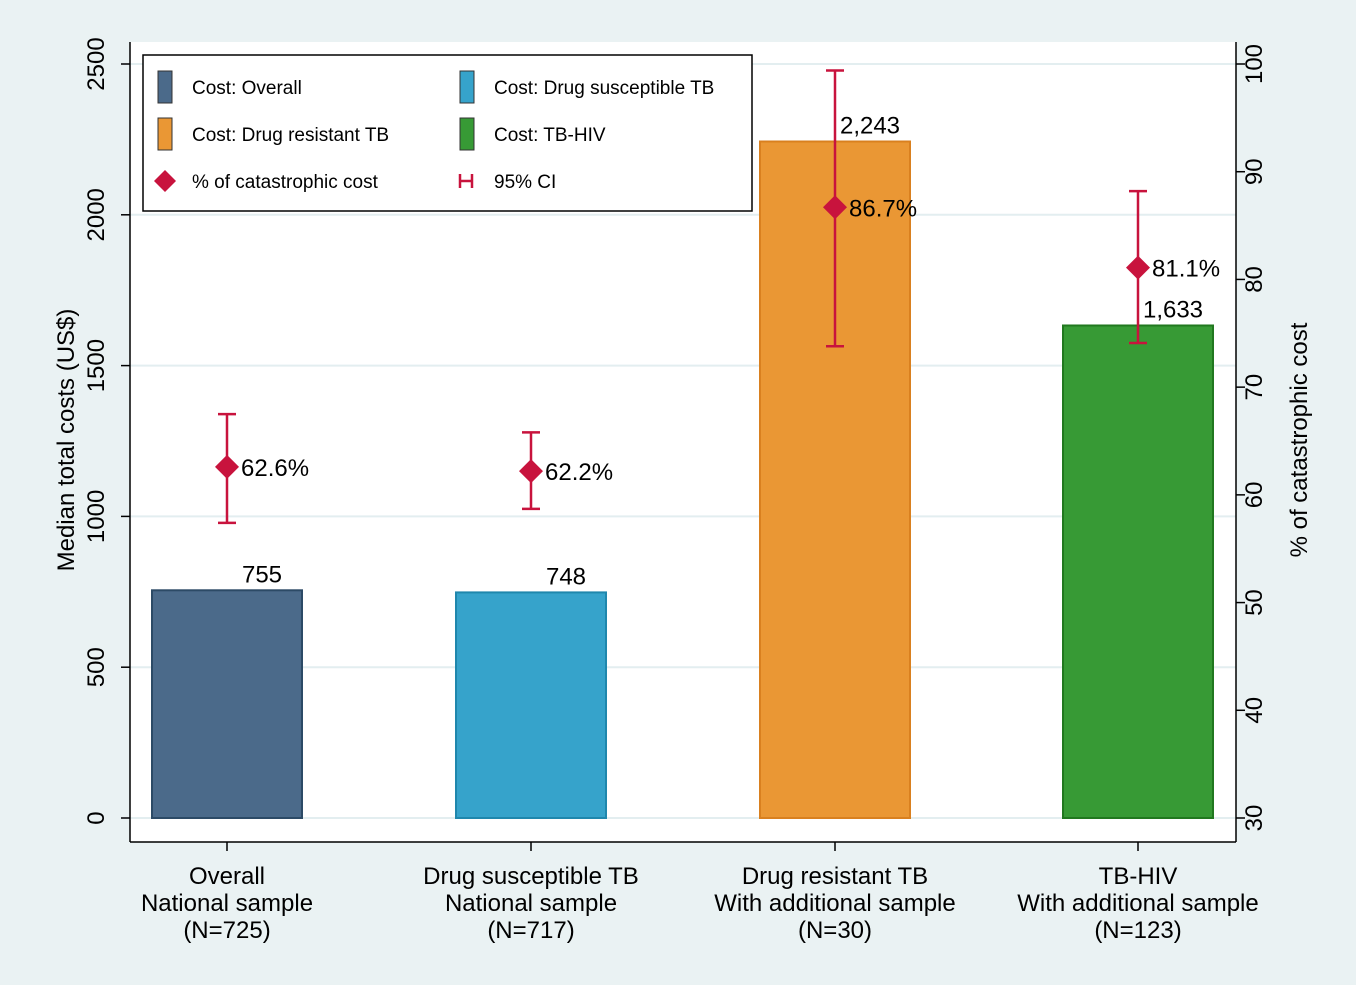 The width and height of the screenshot is (1356, 985). I want to click on y-right-axis-label: % of catastrophic cost, so click(1299, 439).